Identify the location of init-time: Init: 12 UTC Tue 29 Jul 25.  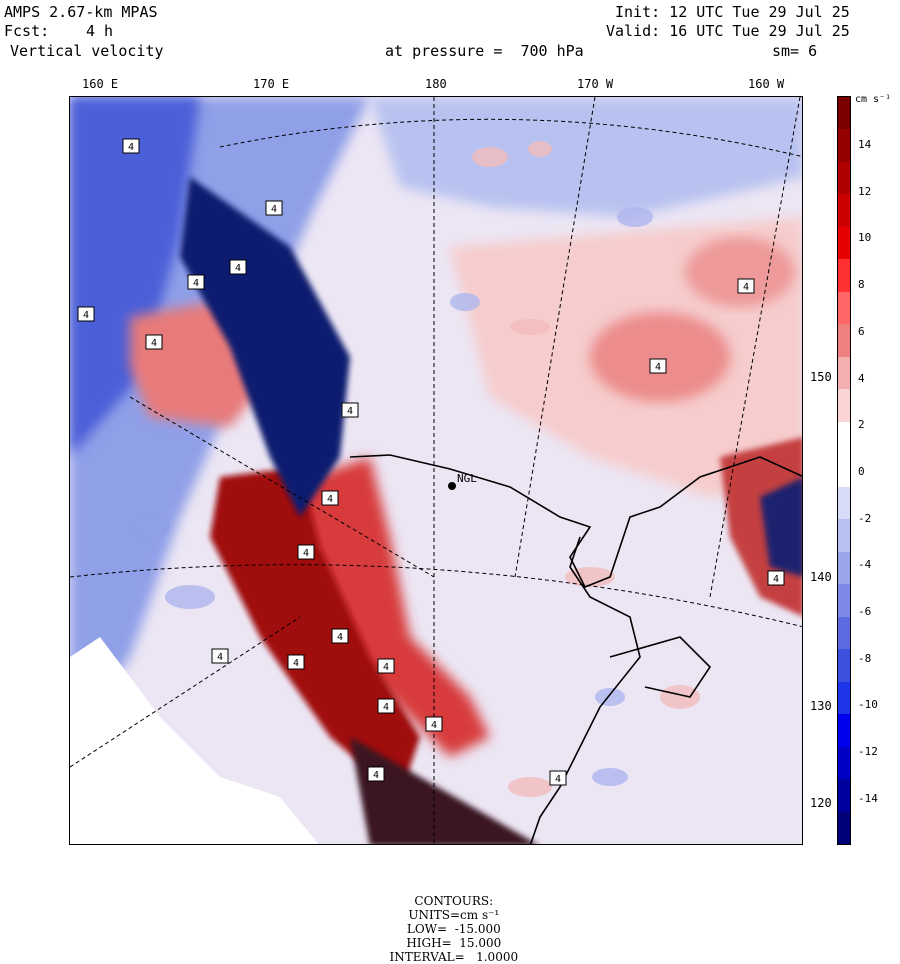
(732, 12).